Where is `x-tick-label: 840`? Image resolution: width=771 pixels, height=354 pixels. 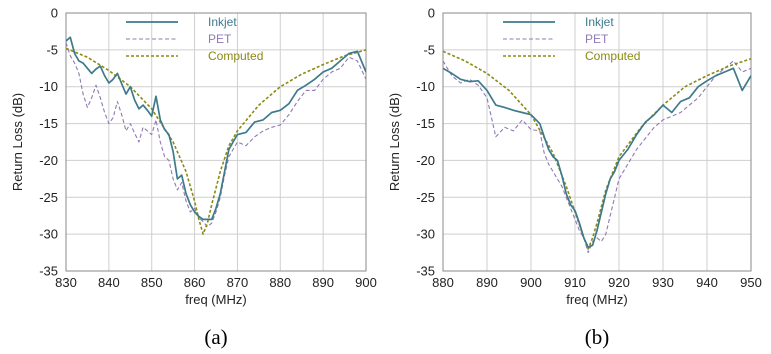 x-tick-label: 840 is located at coordinates (109, 282).